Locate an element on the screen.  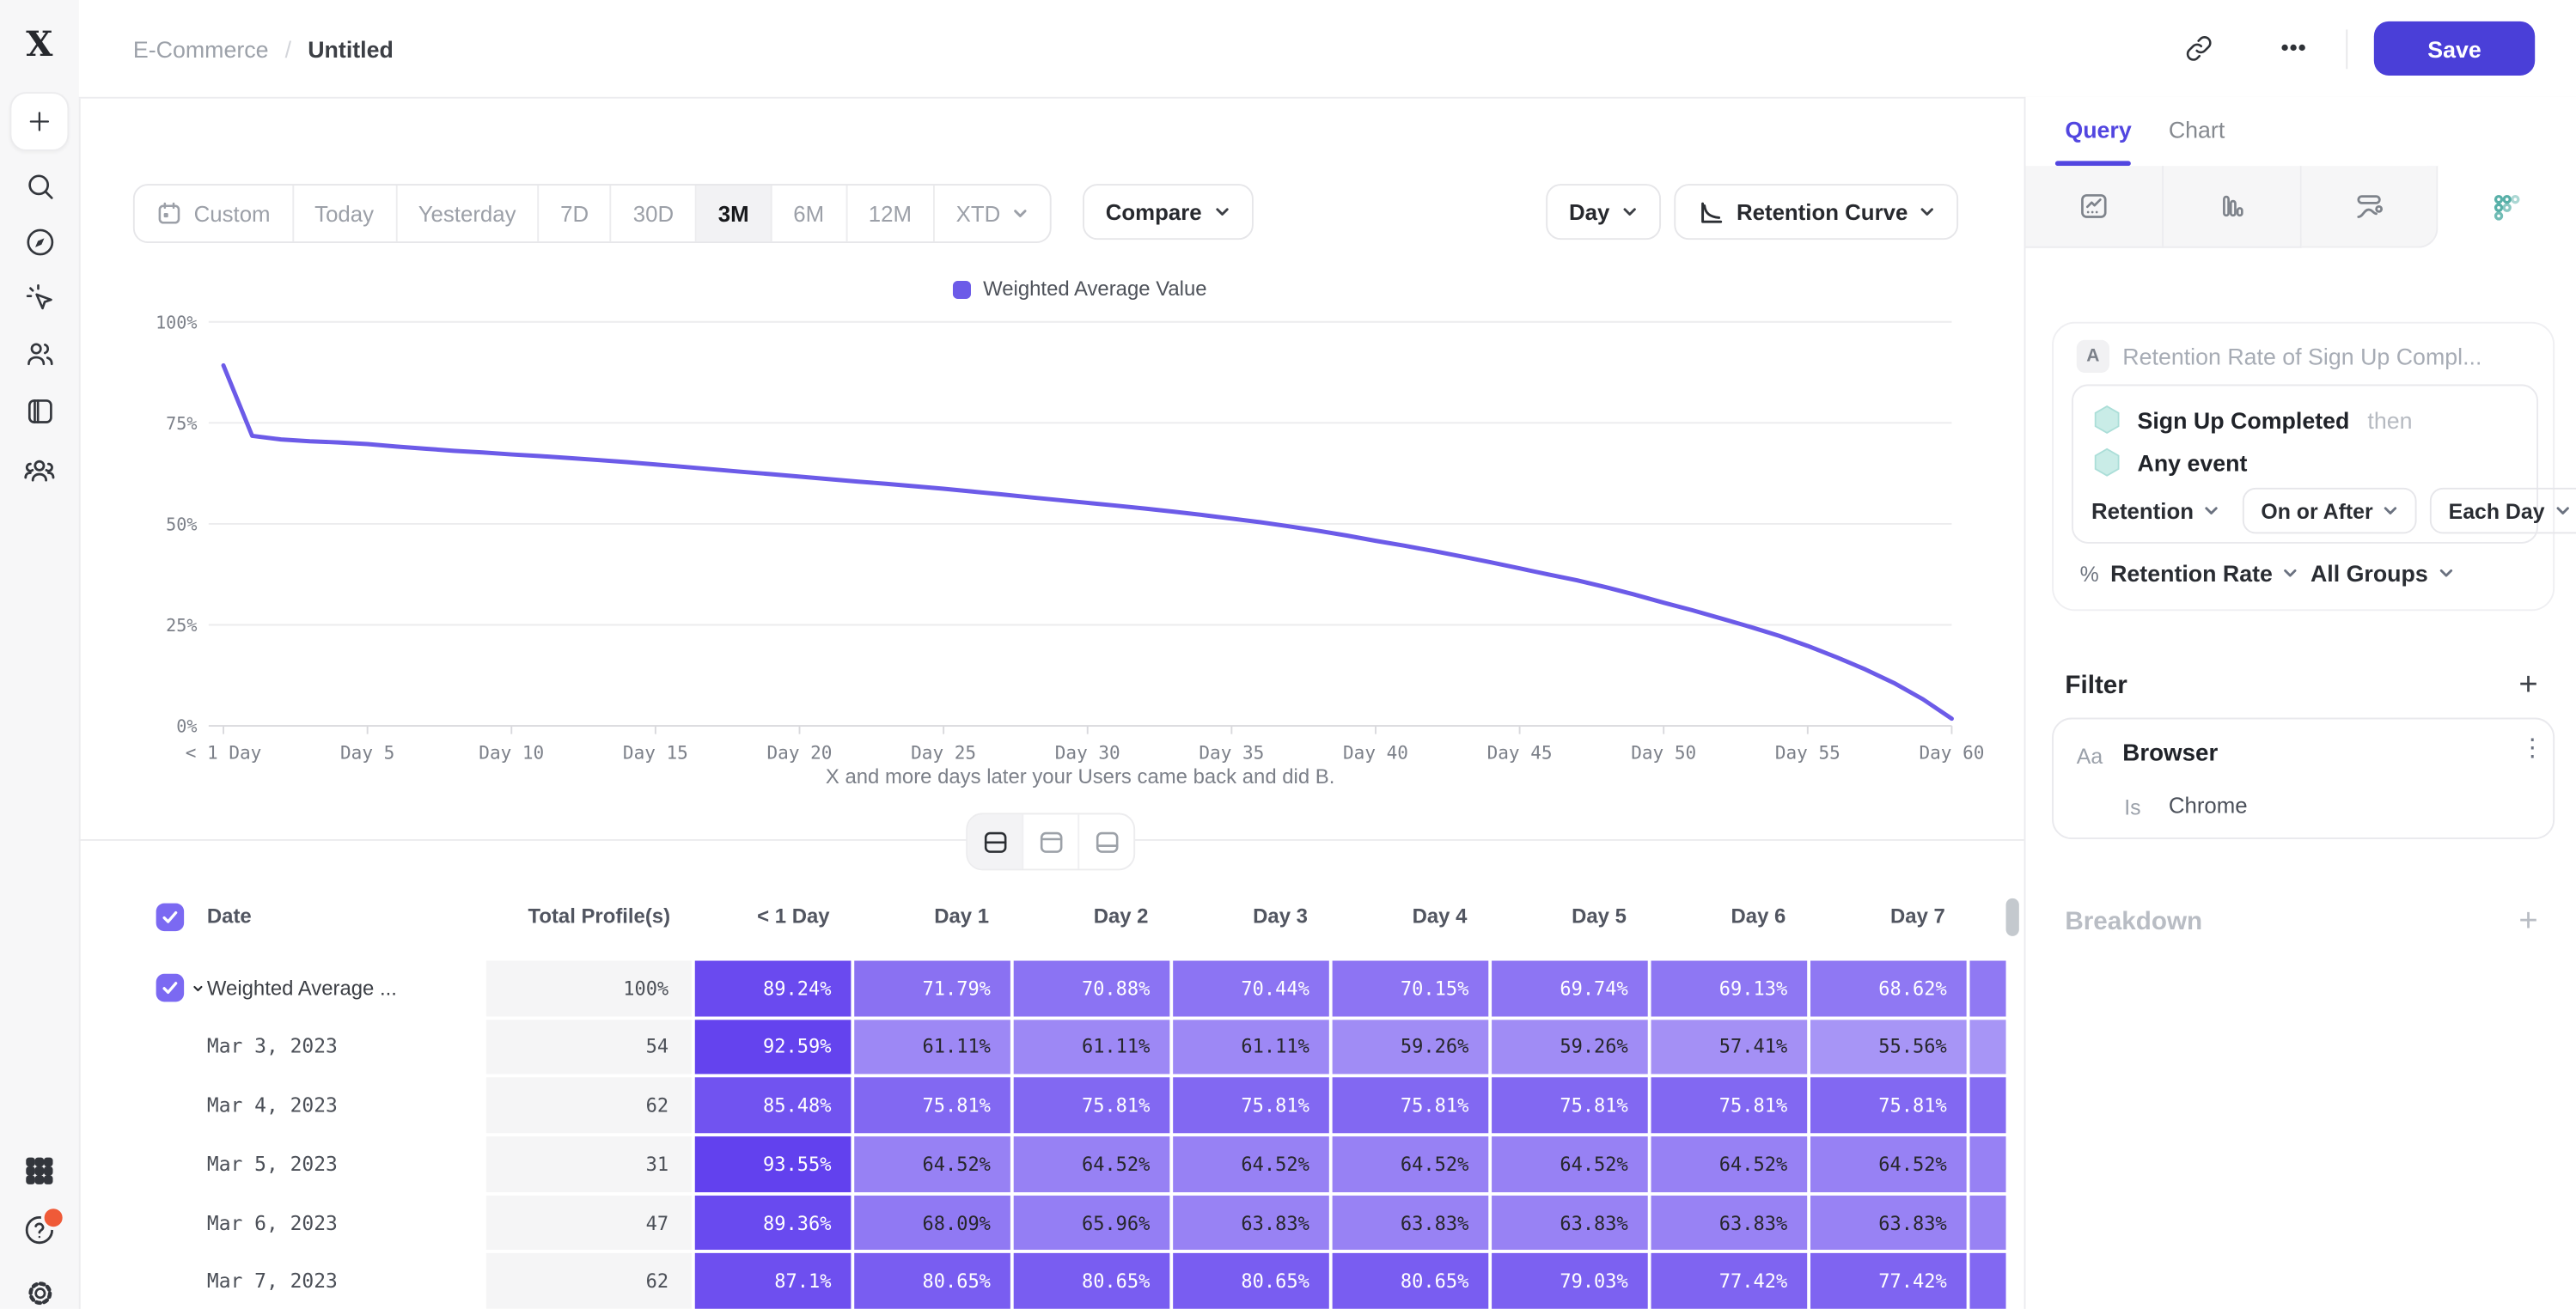
column-header: Day 4 is located at coordinates (1440, 916).